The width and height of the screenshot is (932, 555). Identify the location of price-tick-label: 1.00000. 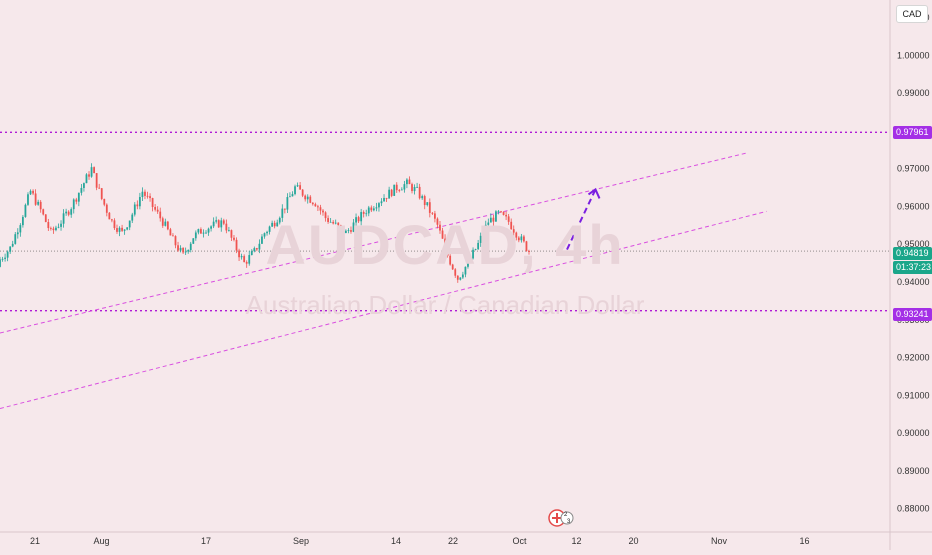
(913, 55).